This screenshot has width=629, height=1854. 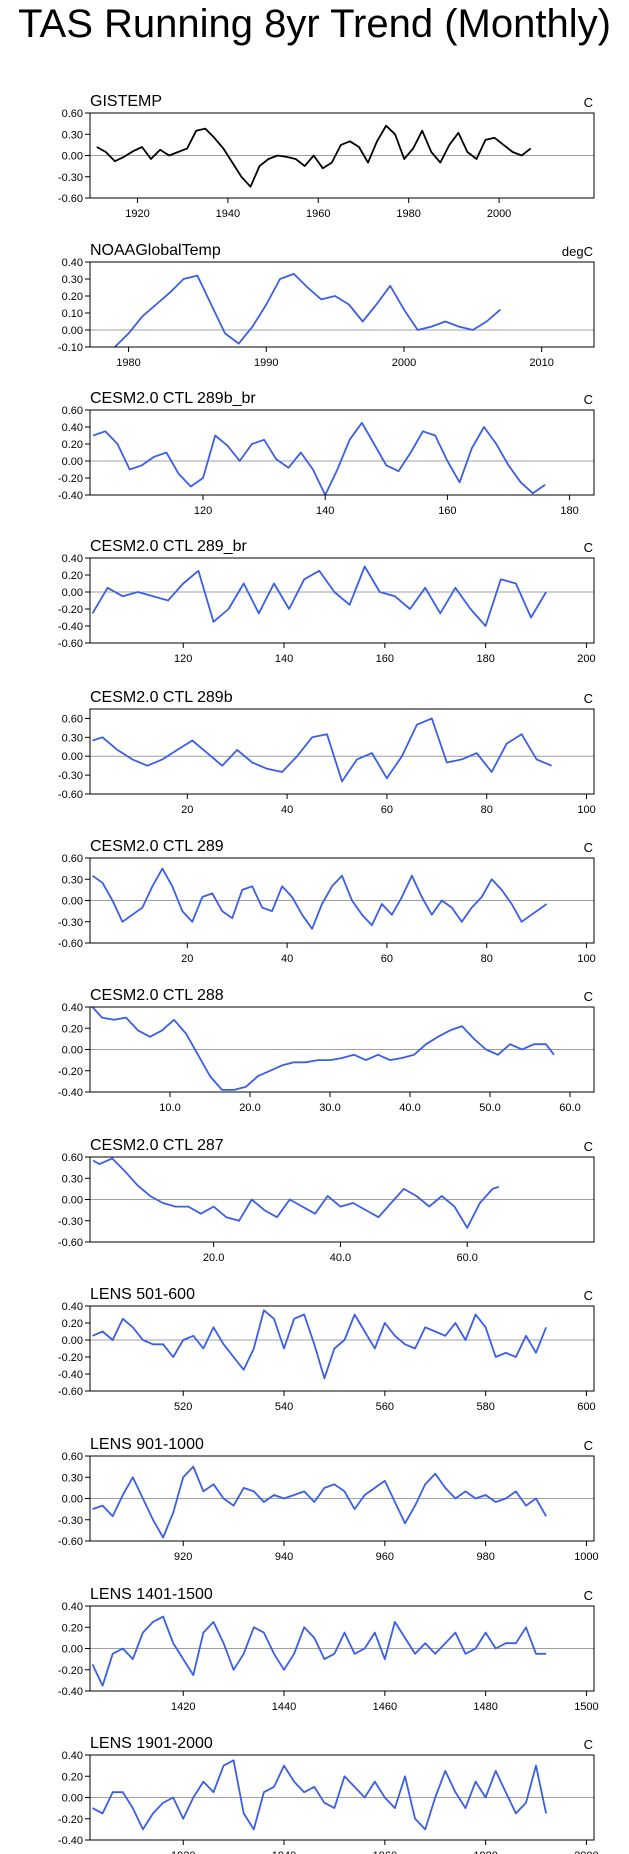 What do you see at coordinates (385, 1557) in the screenshot?
I see `x-tick-label: 960` at bounding box center [385, 1557].